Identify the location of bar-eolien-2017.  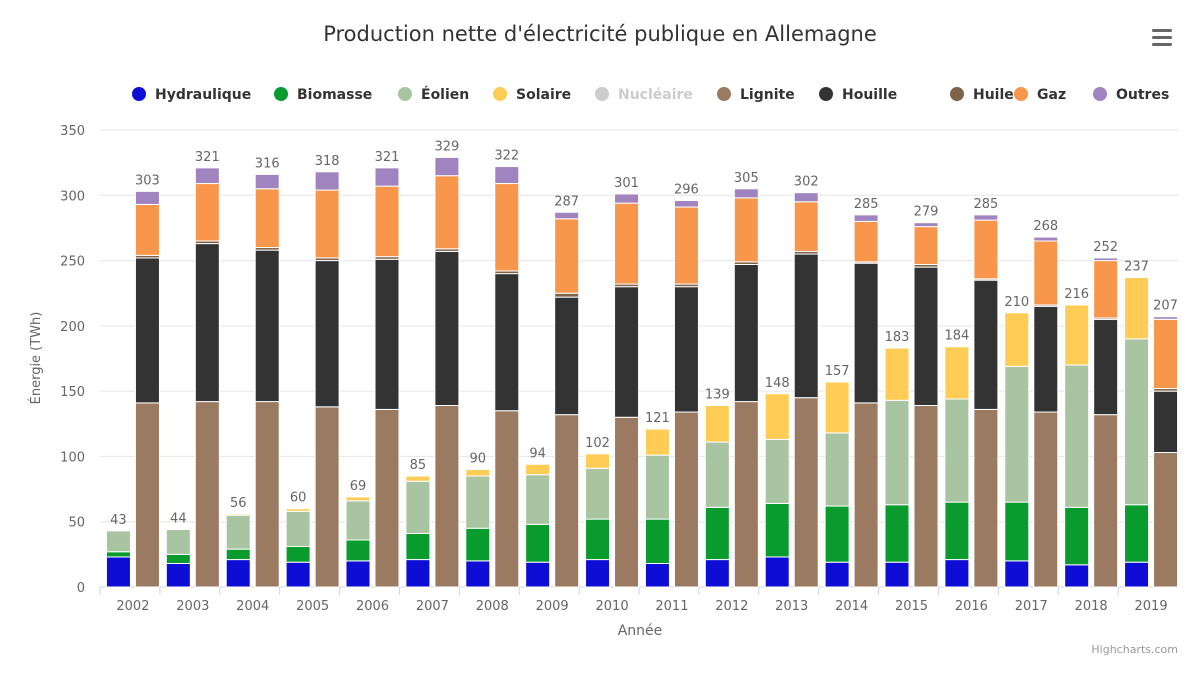
(1017, 434).